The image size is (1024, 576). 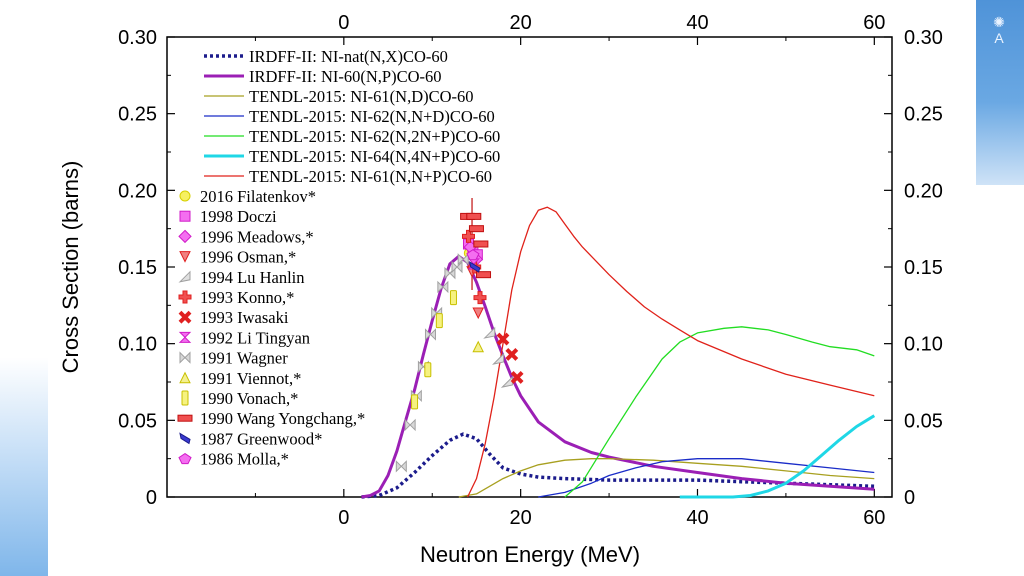 I want to click on legend-experiment-label: 1998 Doczi, so click(x=238, y=216).